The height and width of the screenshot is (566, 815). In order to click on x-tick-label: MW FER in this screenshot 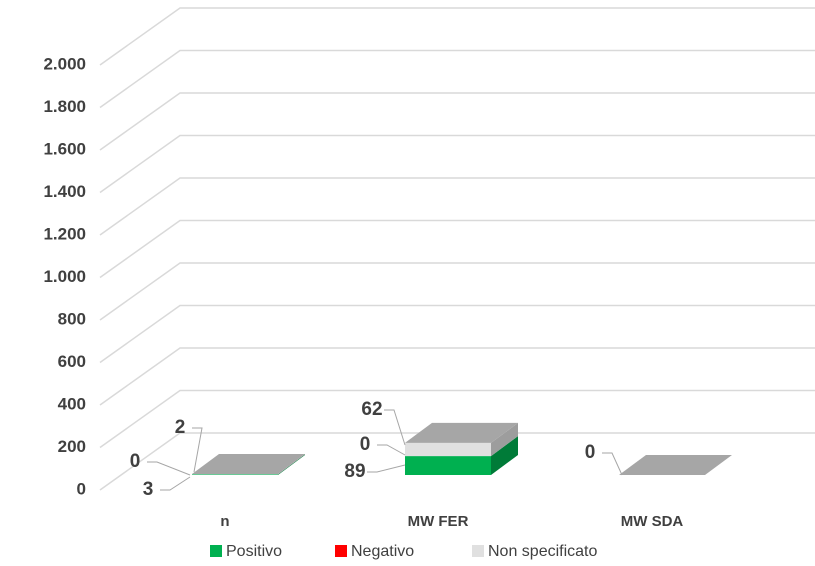, I will do `click(438, 521)`.